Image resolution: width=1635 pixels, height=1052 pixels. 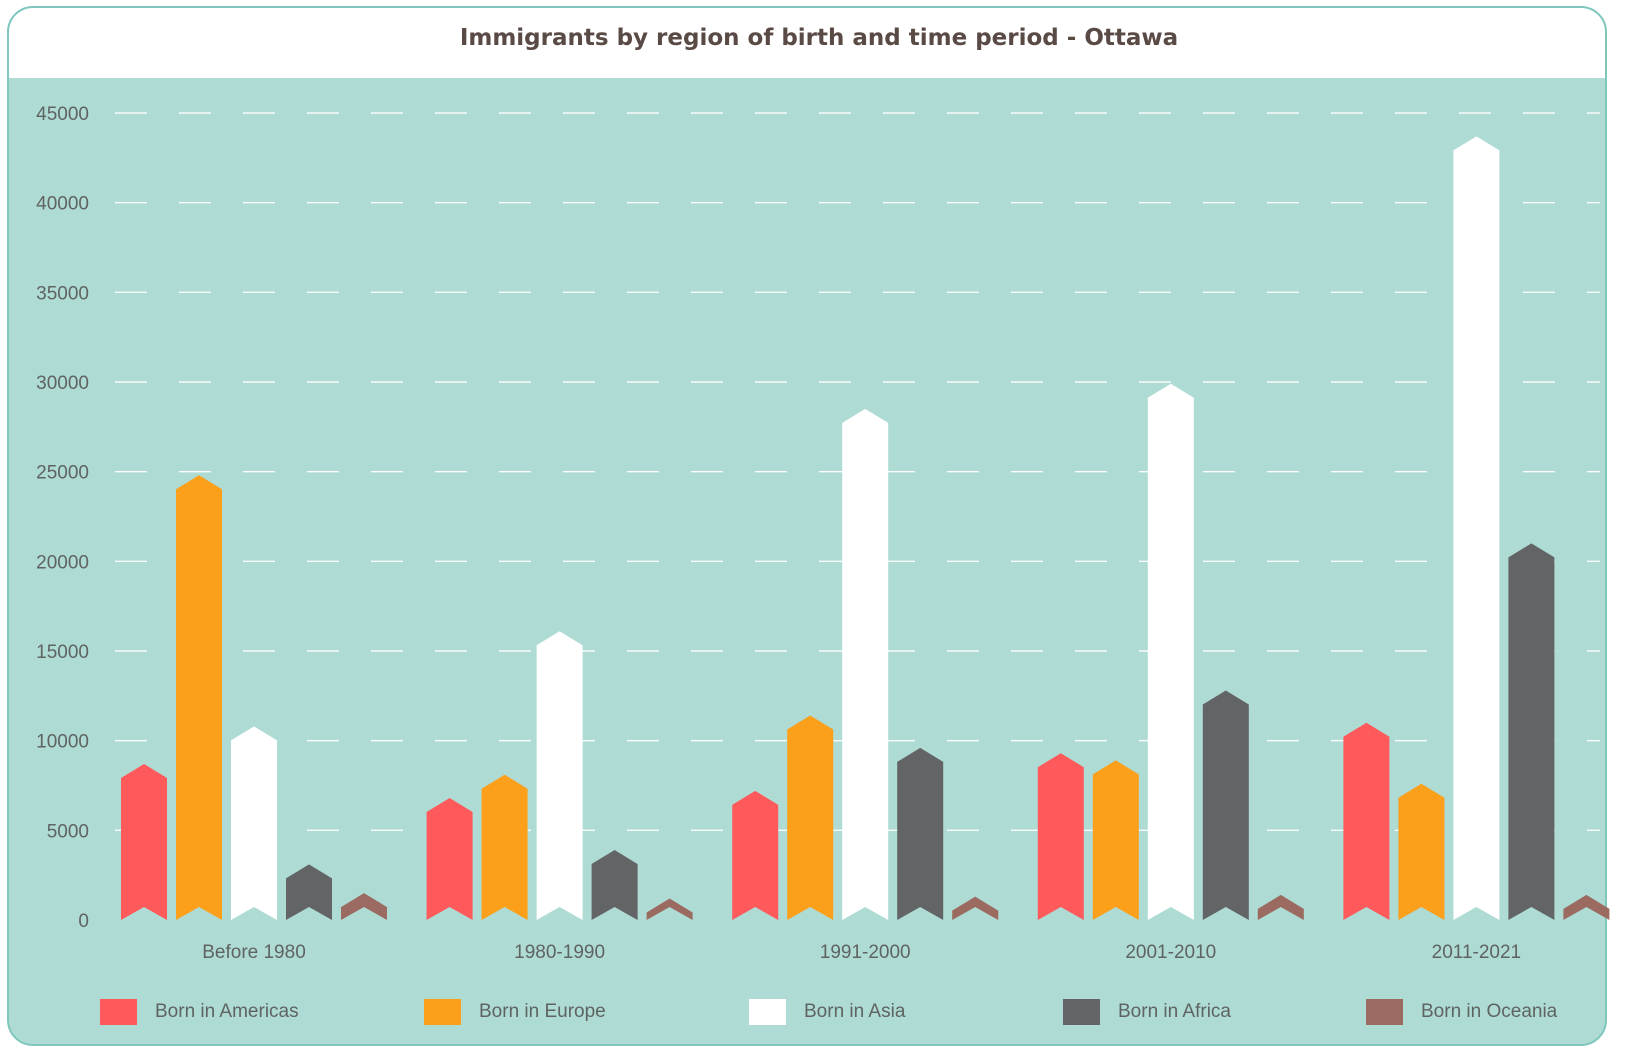 What do you see at coordinates (1170, 952) in the screenshot?
I see `x-tick-label: 2001-2010` at bounding box center [1170, 952].